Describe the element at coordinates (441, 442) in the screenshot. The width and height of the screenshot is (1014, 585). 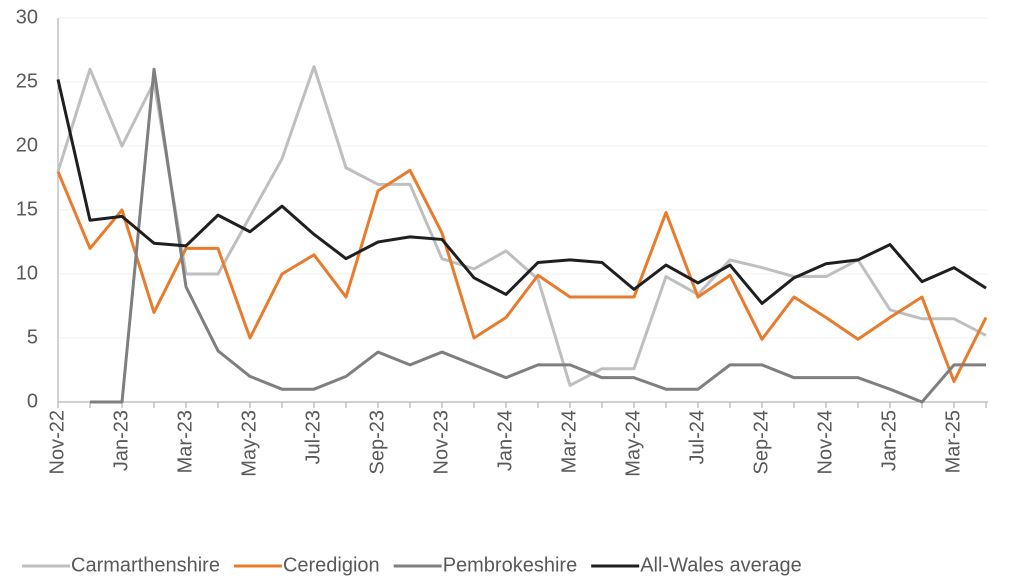
I see `x-tick-label: Nov-23` at that location.